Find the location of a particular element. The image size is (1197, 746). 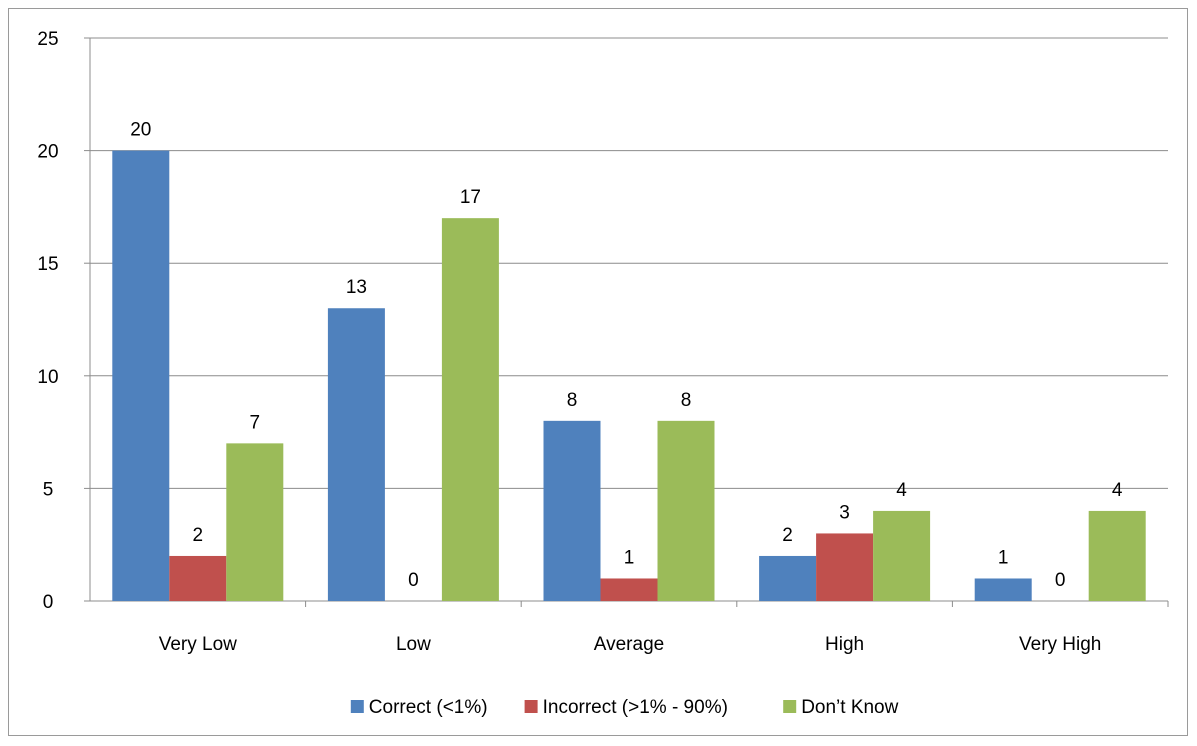

y-tick-label: 15 is located at coordinates (47, 264).